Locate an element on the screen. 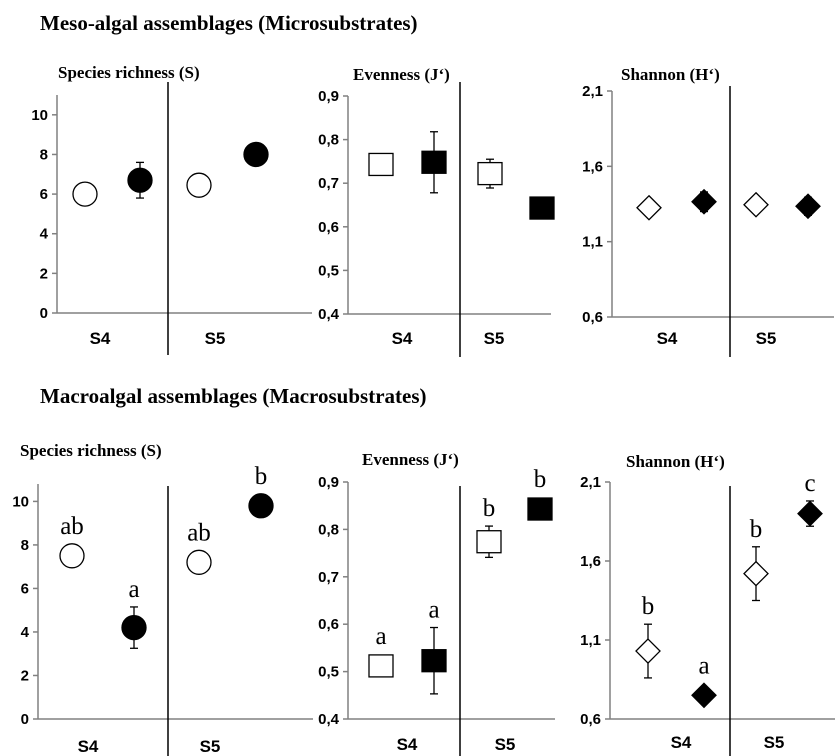 The height and width of the screenshot is (756, 835). chart-panel-meso-diamond: Shannon (H‘) 0,6 1,1 1,6 2,1 S4 S5 is located at coordinates (708, 211).